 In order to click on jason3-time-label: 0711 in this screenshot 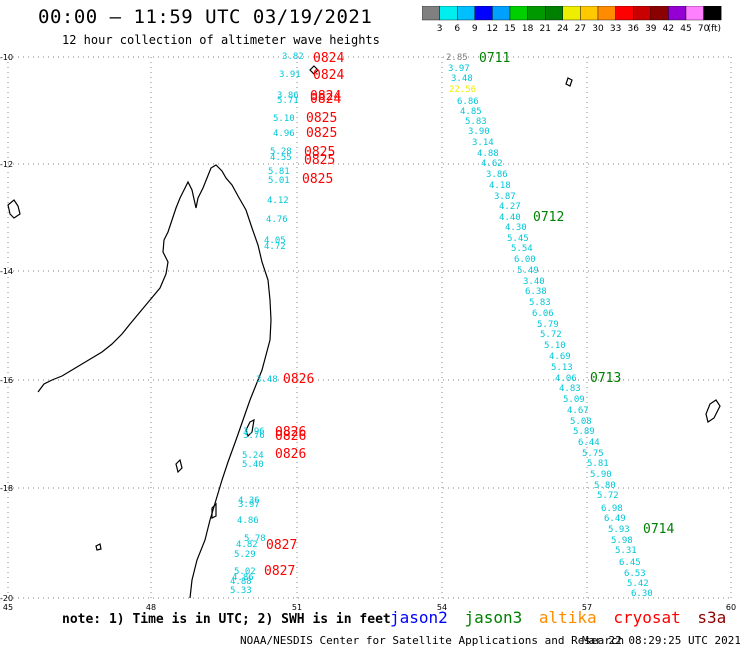, I will do `click(494, 58)`.